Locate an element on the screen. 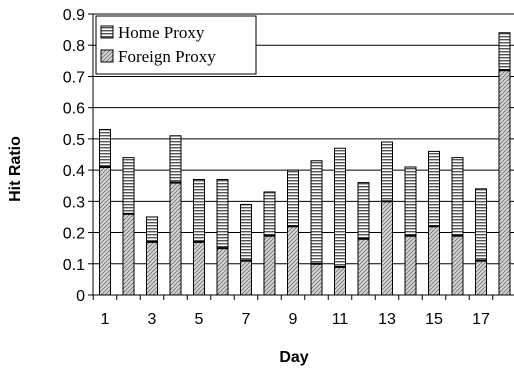 The width and height of the screenshot is (514, 378). legend-swatch-foreign-proxy is located at coordinates (107, 56).